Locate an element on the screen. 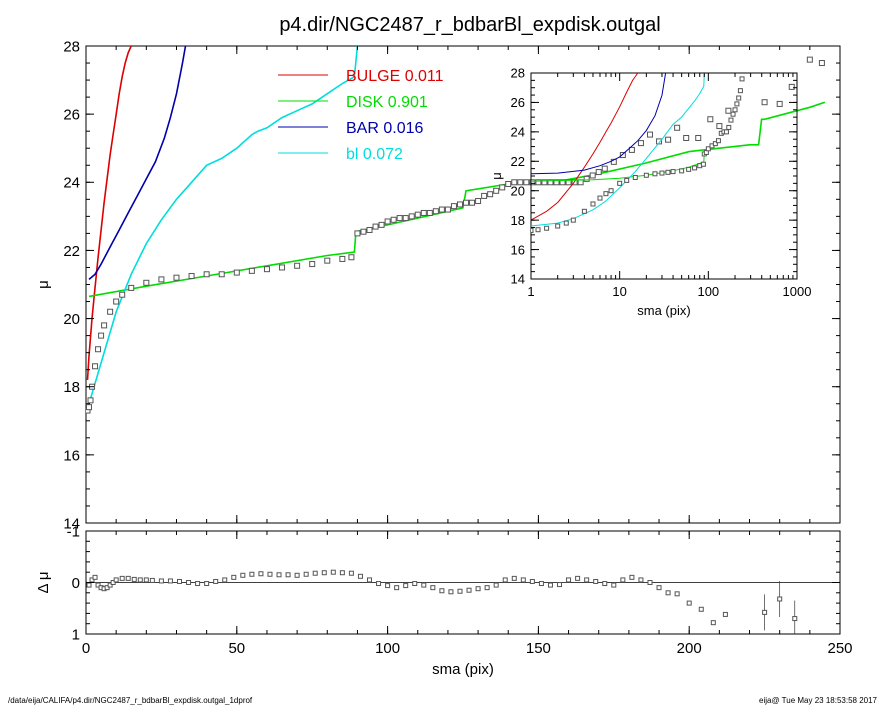 The image size is (885, 708). inset-g-line-bl is located at coordinates (618, 150).